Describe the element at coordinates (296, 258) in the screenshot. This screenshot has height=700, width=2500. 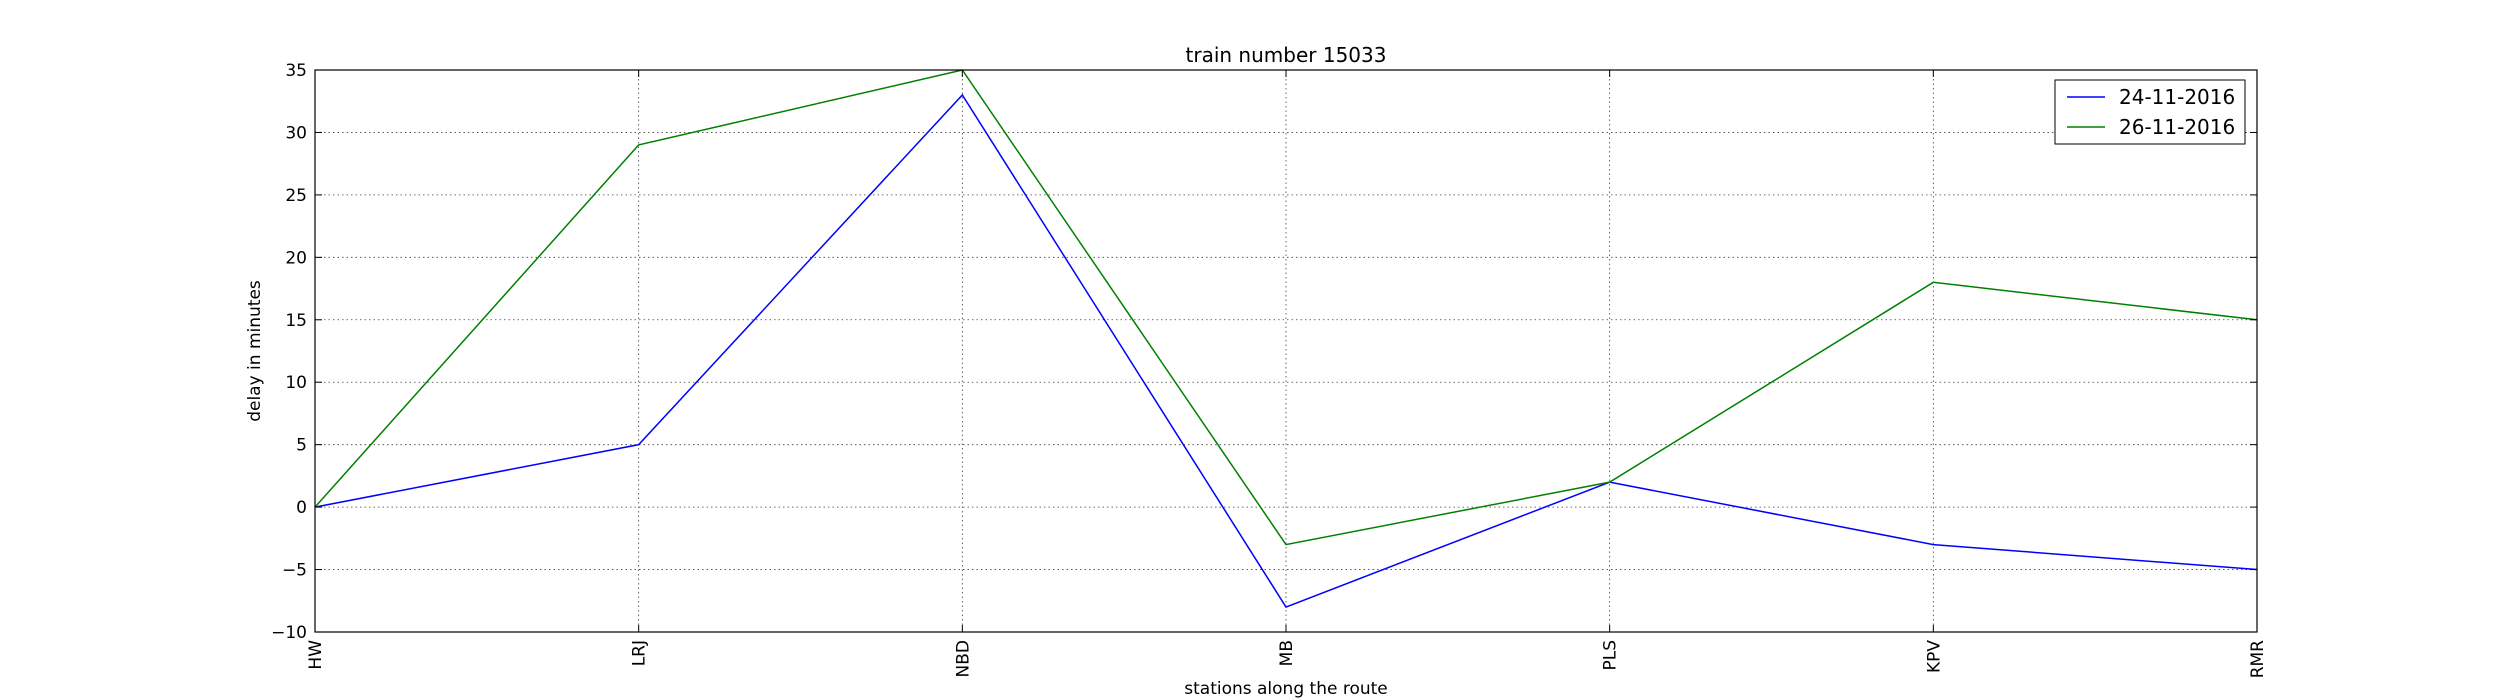
I see `y-tick-label: 20` at that location.